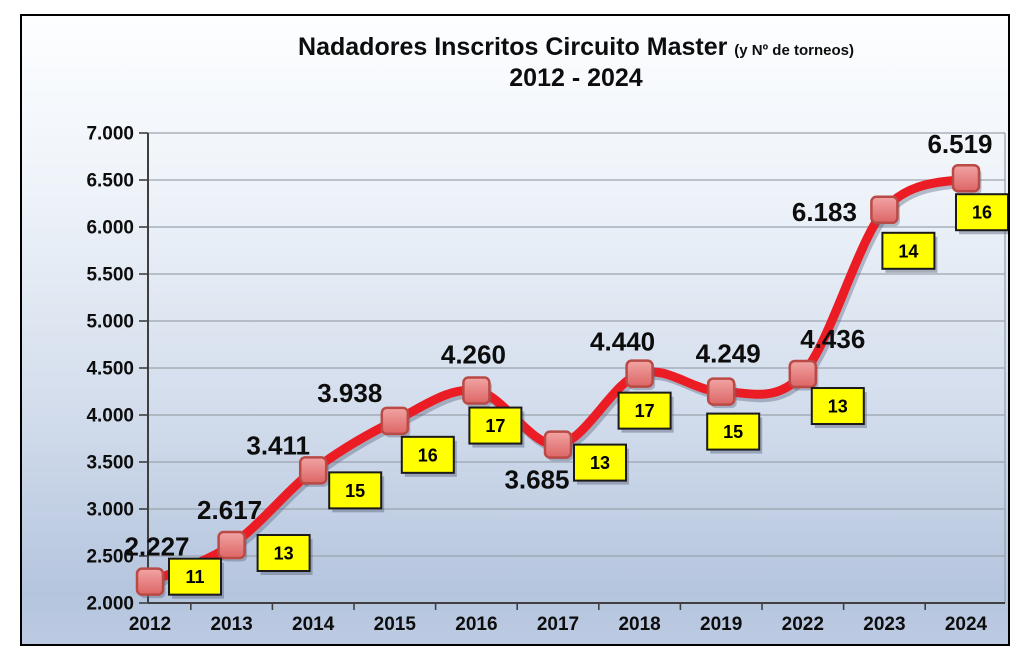  I want to click on x-axis-label: 2023, so click(884, 624).